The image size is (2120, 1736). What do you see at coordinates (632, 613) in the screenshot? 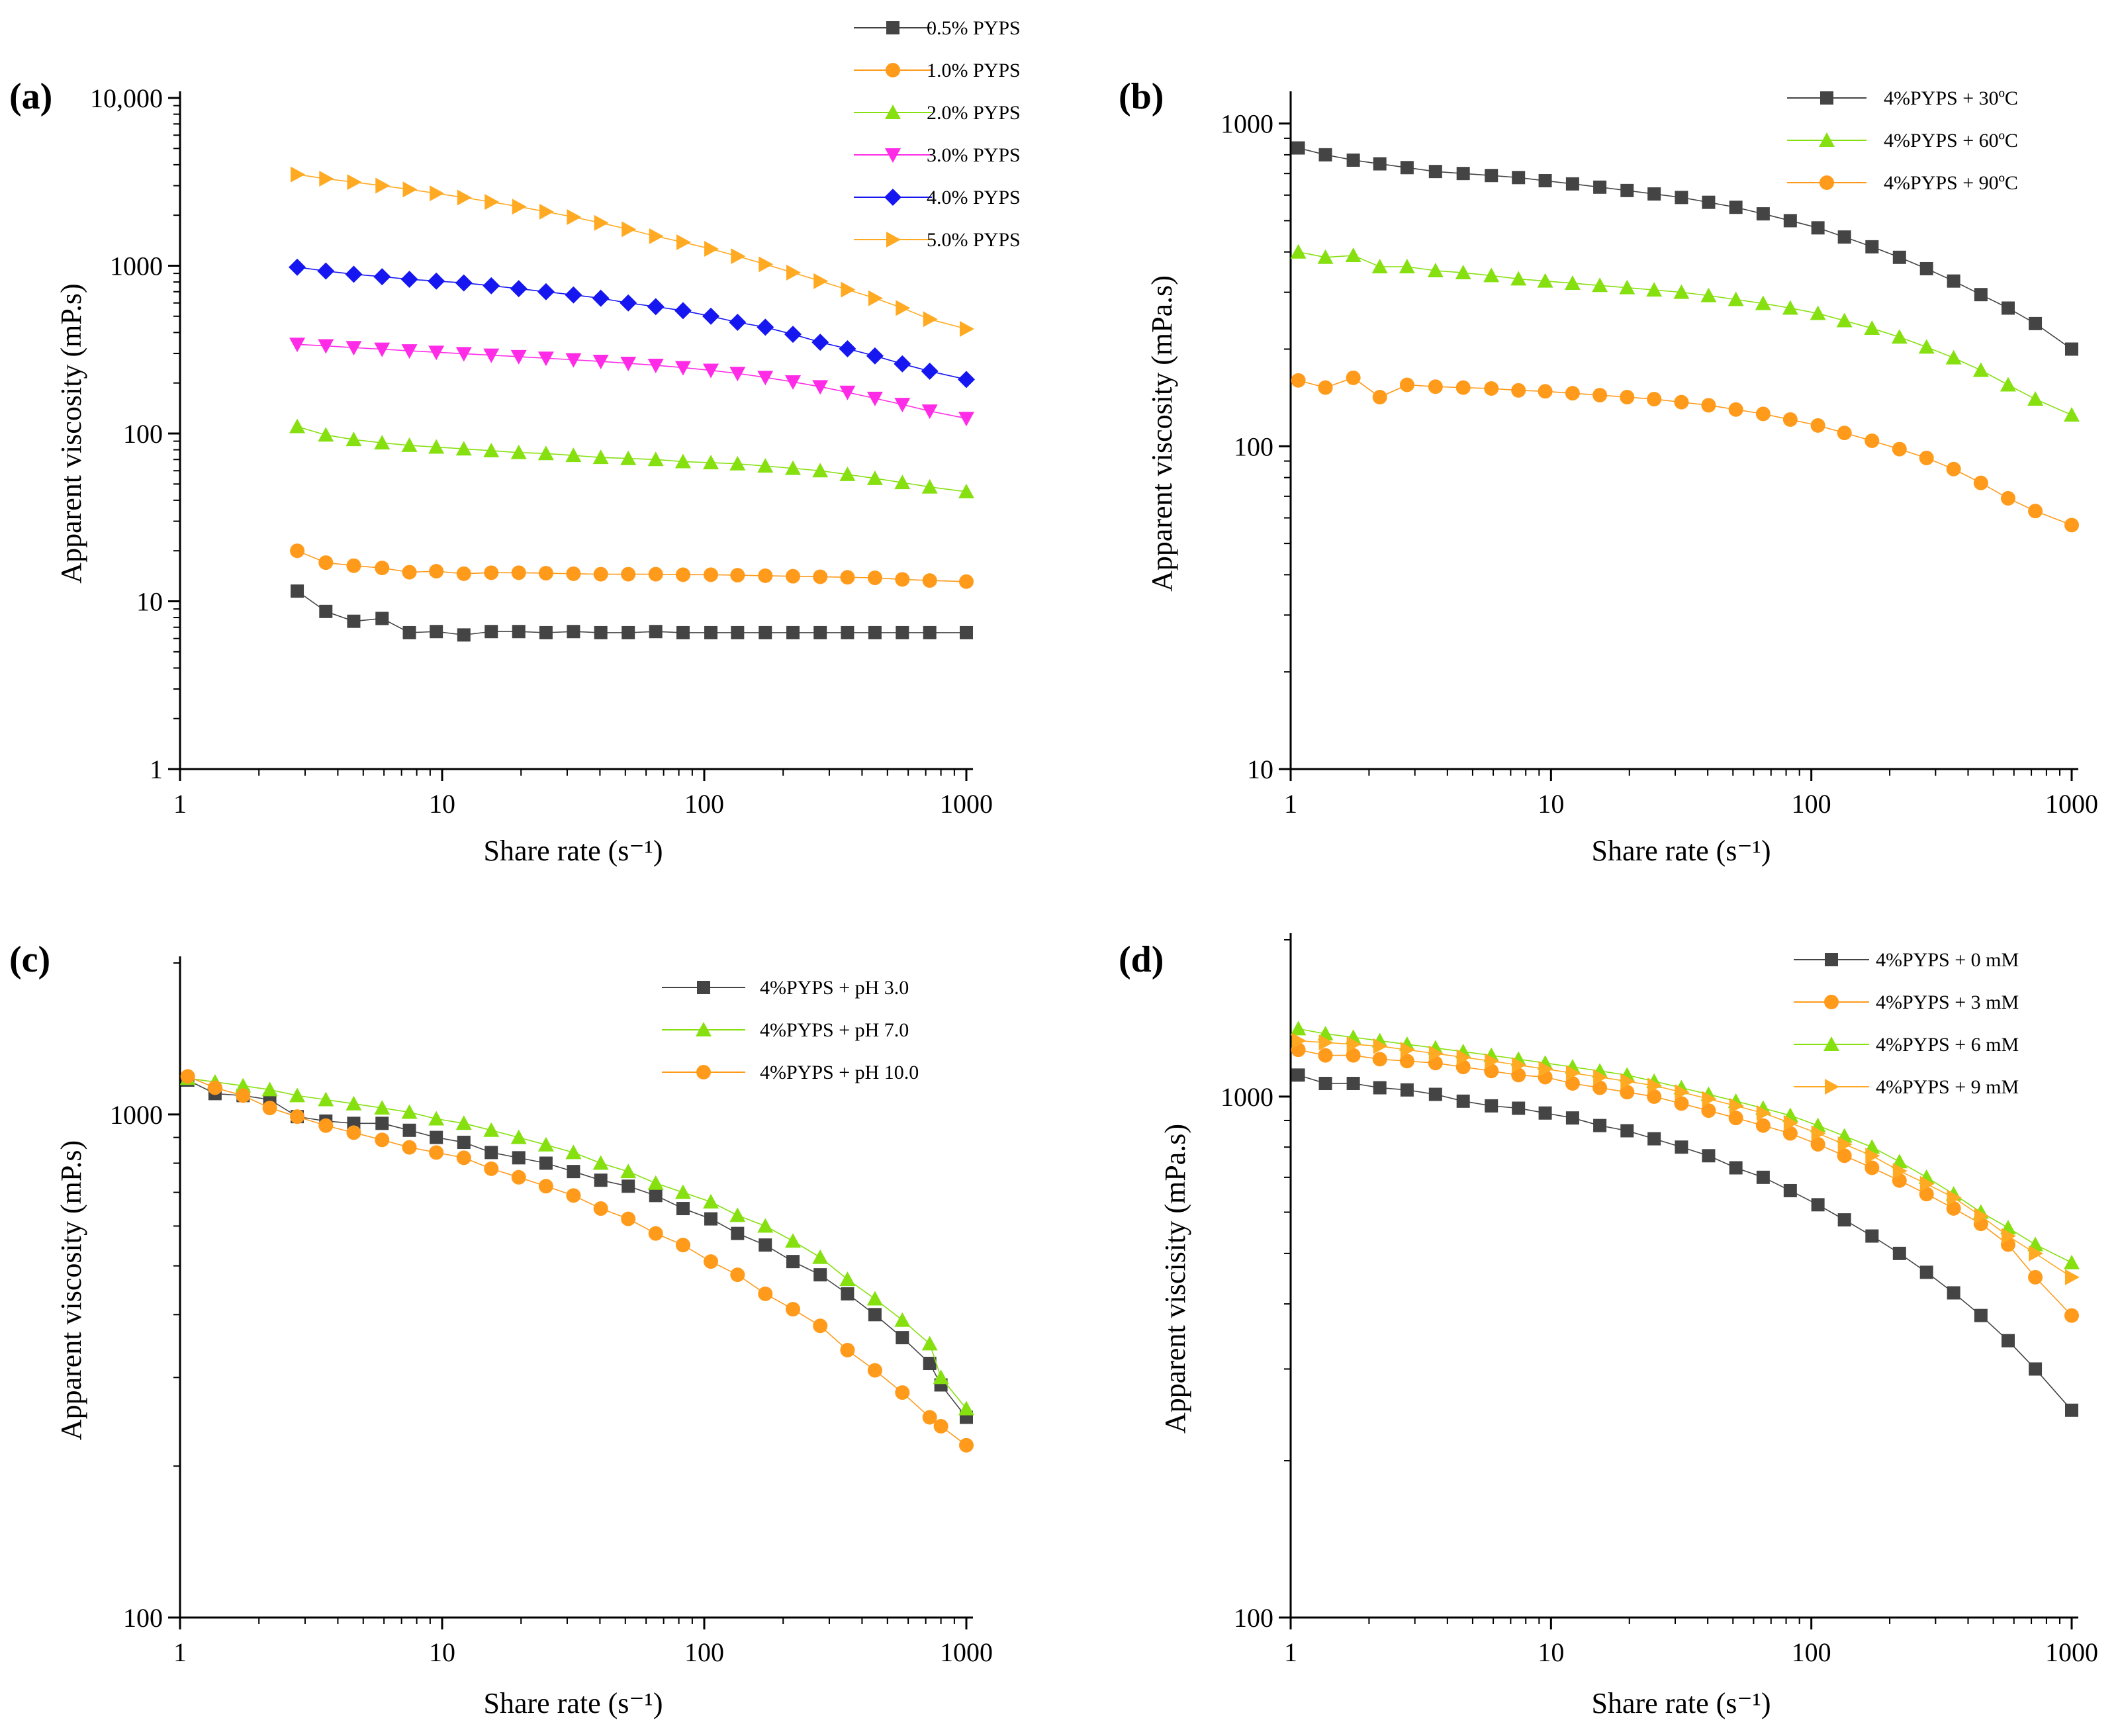
I see `series-0-5-pyps` at bounding box center [632, 613].